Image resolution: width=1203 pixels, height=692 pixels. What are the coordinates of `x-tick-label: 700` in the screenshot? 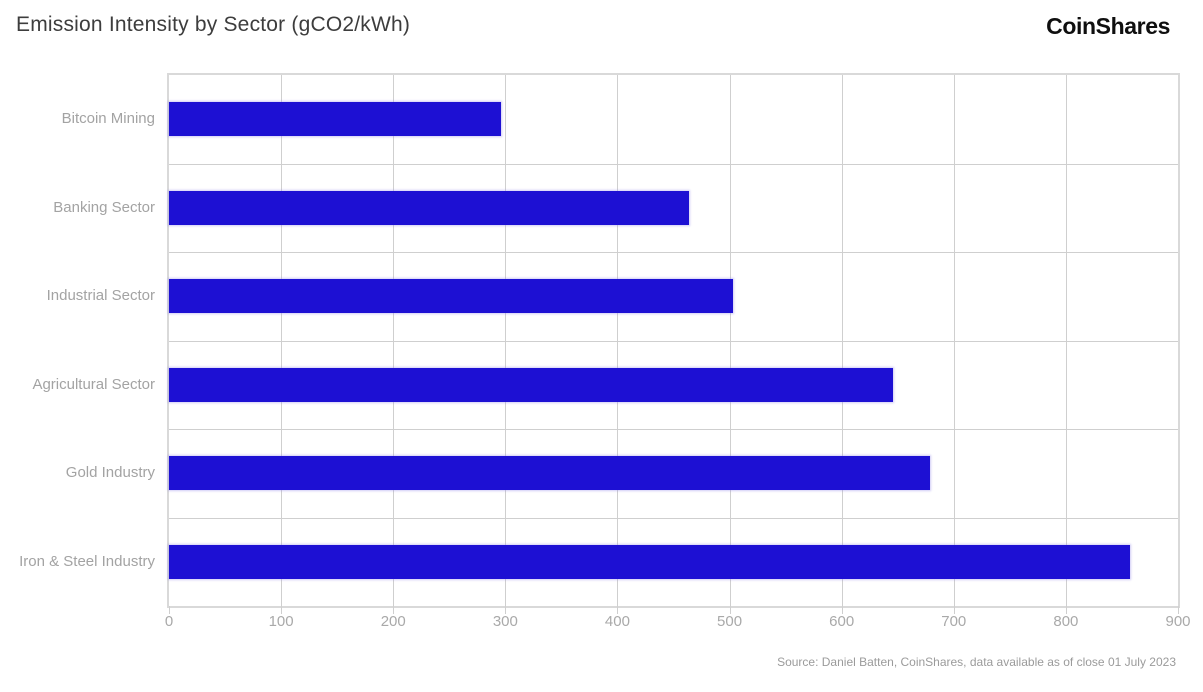 It's located at (954, 621).